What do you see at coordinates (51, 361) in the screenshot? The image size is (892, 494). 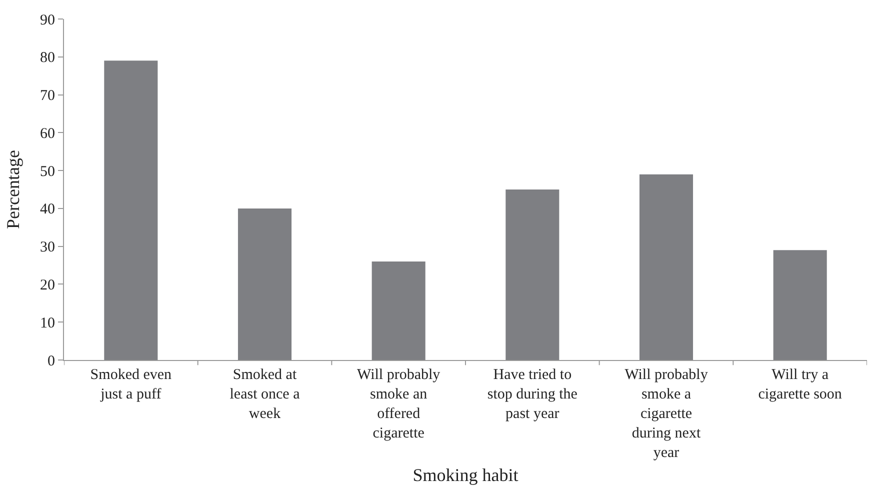 I see `y-tick-label: 0` at bounding box center [51, 361].